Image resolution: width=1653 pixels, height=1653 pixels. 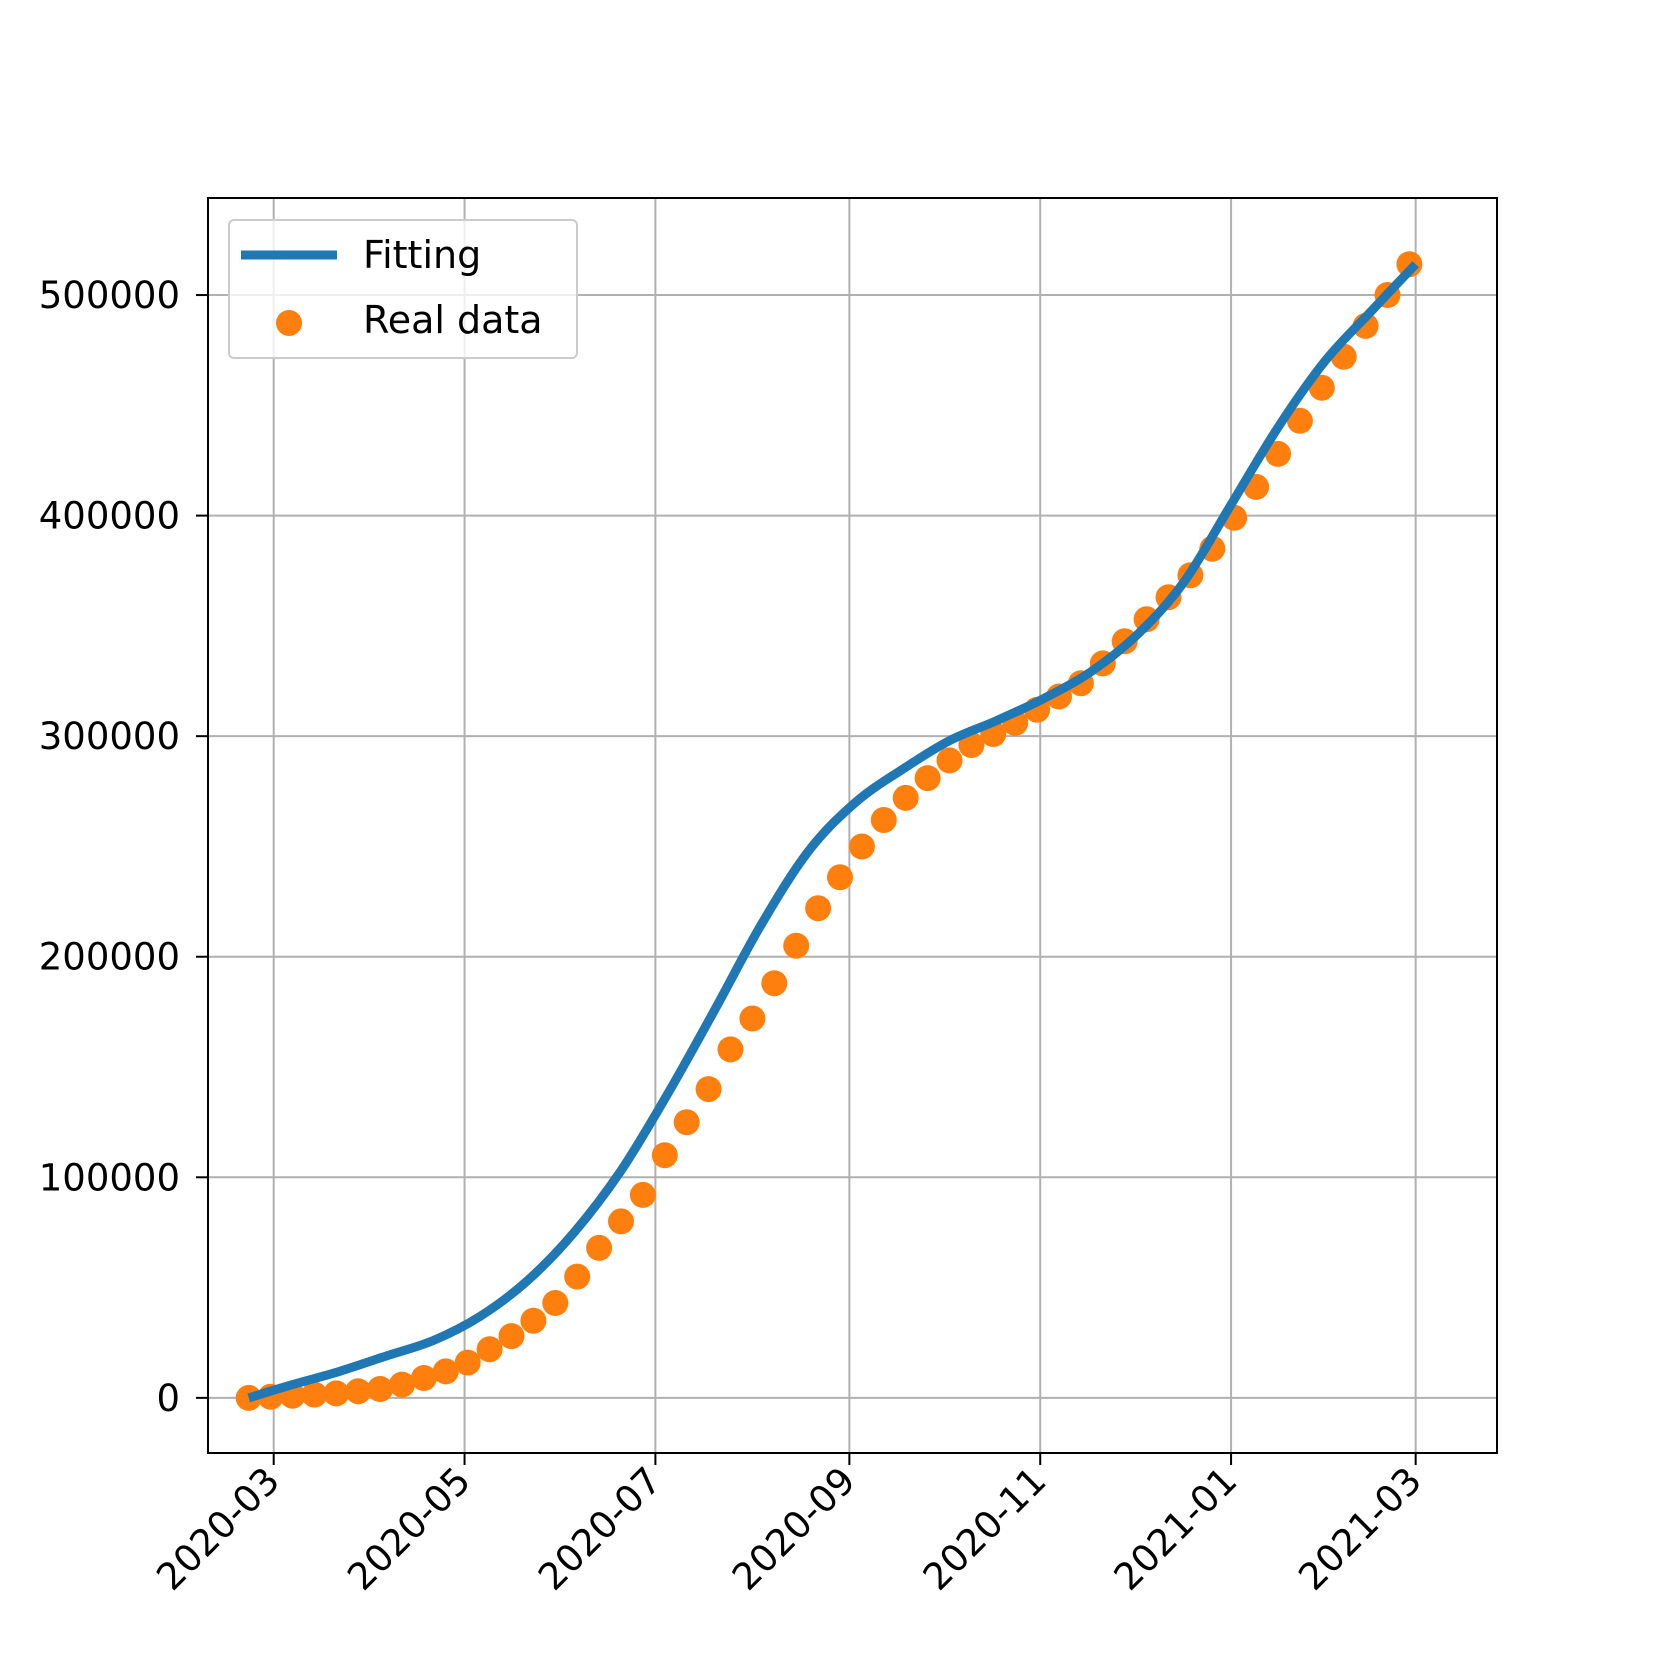 I want to click on legend-label-fitting: Fitting, so click(x=422, y=255).